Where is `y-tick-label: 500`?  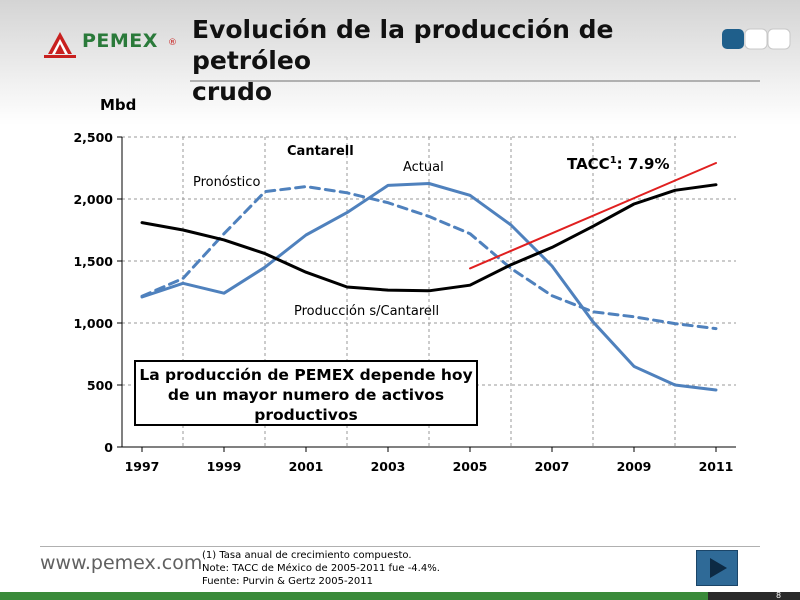 y-tick-label: 500 is located at coordinates (100, 385).